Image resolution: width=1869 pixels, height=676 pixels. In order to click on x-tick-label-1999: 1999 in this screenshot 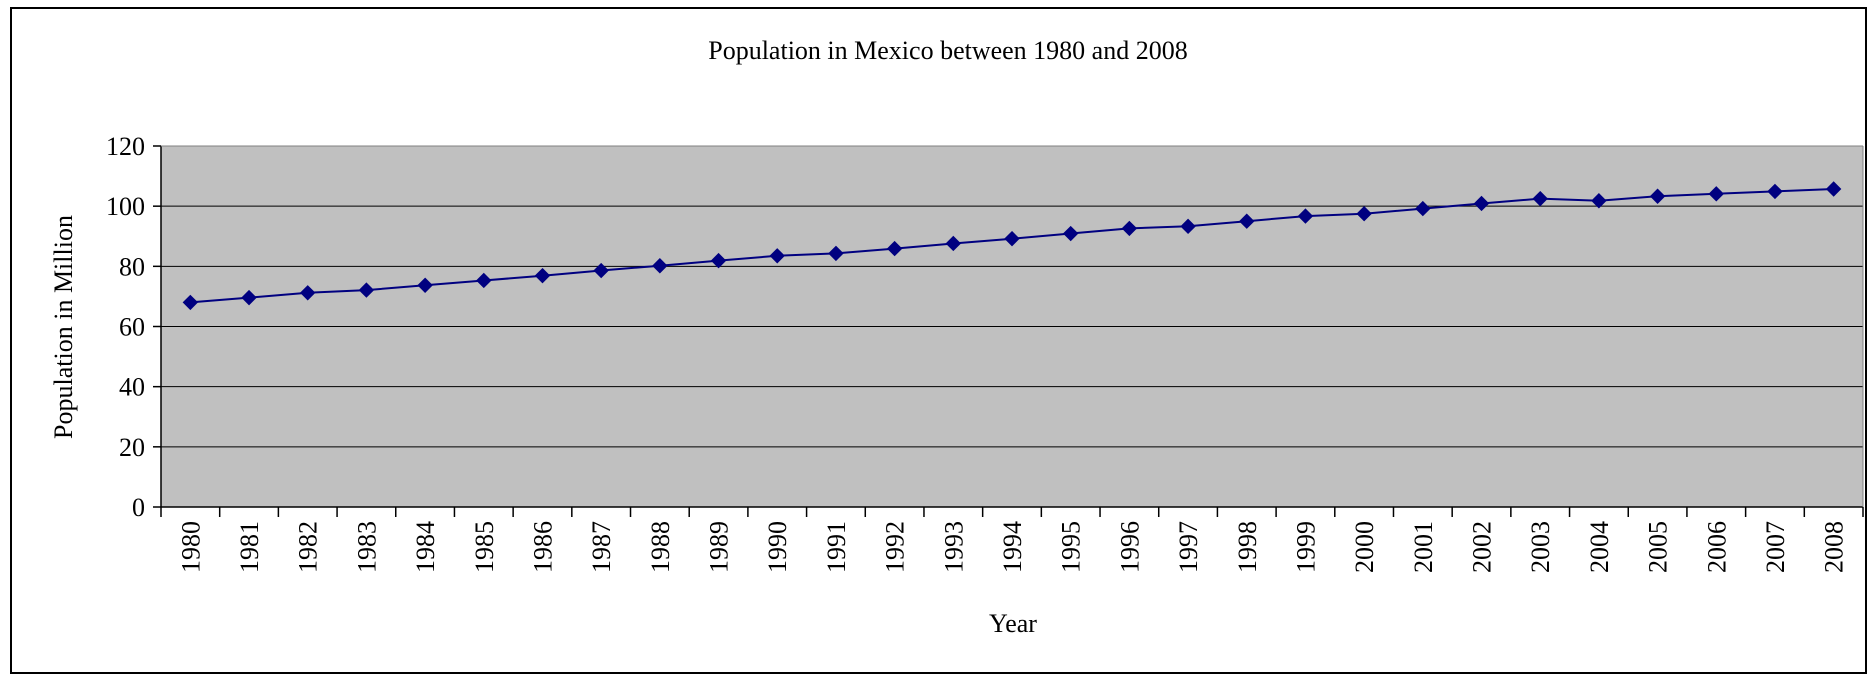, I will do `click(1305, 547)`.